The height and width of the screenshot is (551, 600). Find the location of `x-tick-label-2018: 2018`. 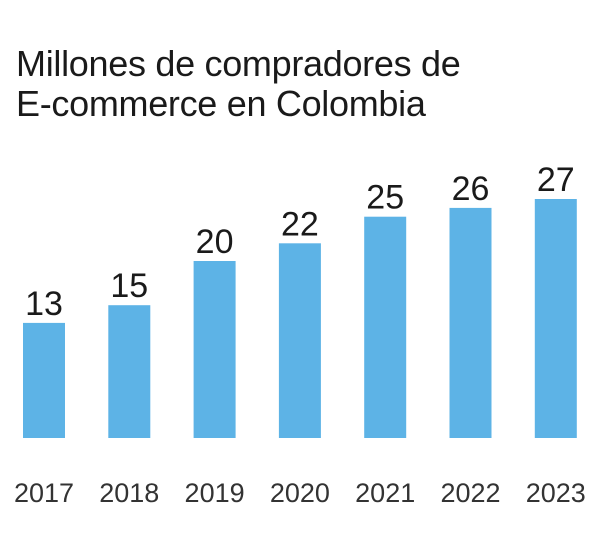

x-tick-label-2018: 2018 is located at coordinates (129, 493).